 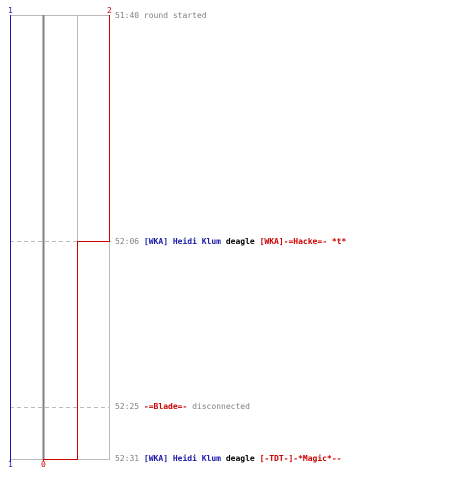 I want to click on event-time: 52:06, so click(x=127, y=241).